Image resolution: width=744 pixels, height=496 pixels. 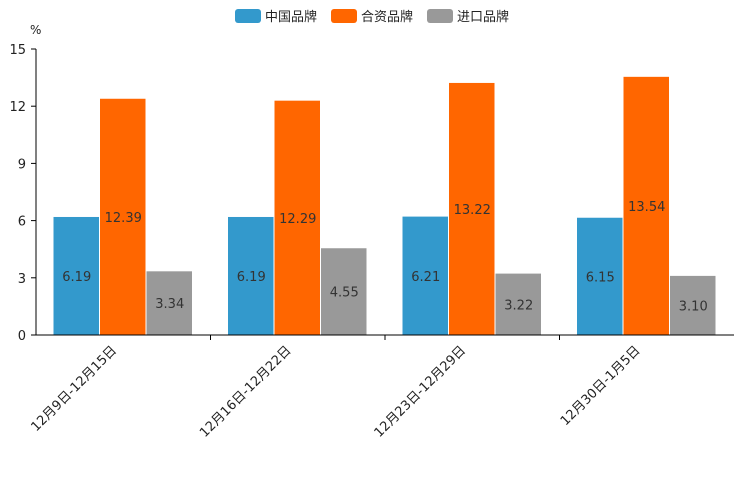 What do you see at coordinates (23, 193) in the screenshot?
I see `y-axis: 0 3 6 9 12 15` at bounding box center [23, 193].